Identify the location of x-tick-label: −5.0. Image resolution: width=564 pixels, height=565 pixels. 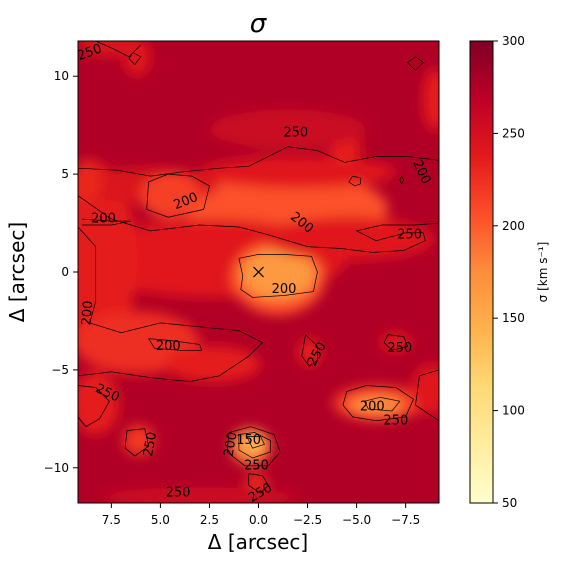
(356, 520).